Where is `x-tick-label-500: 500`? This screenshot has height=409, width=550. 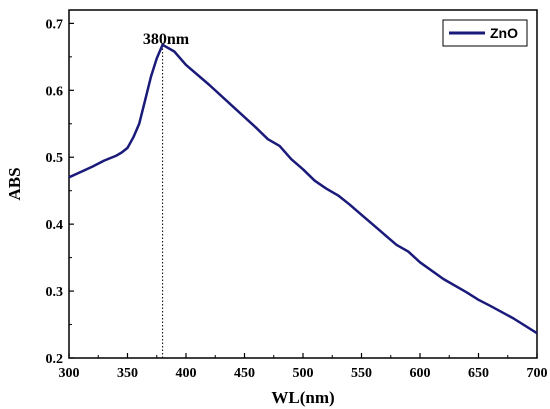
x-tick-label-500: 500 is located at coordinates (303, 373).